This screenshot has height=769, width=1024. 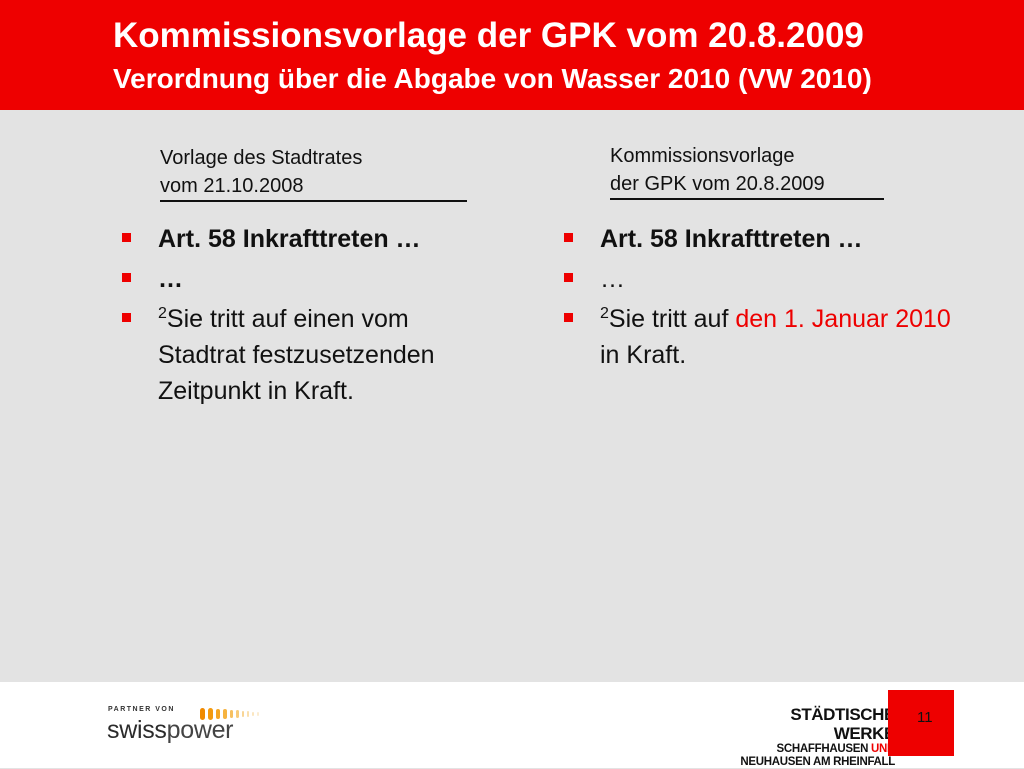 I want to click on left-paragraph-number: 2, so click(x=162, y=313).